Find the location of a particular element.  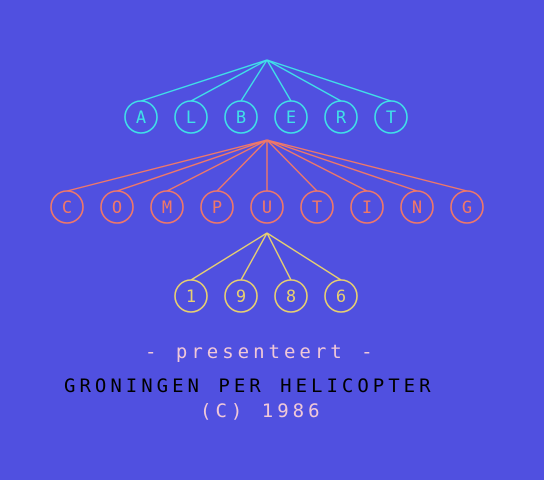

logo-node-letter: M is located at coordinates (167, 208).